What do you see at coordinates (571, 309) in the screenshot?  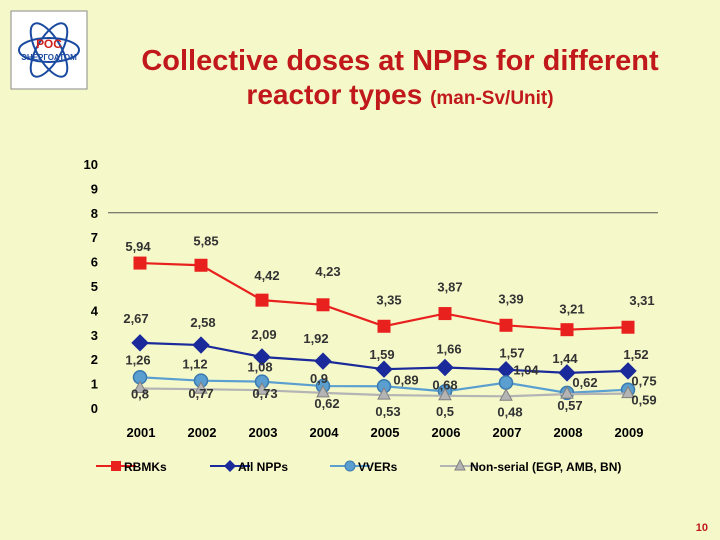 I see `data-label-0-2008: 3,21` at bounding box center [571, 309].